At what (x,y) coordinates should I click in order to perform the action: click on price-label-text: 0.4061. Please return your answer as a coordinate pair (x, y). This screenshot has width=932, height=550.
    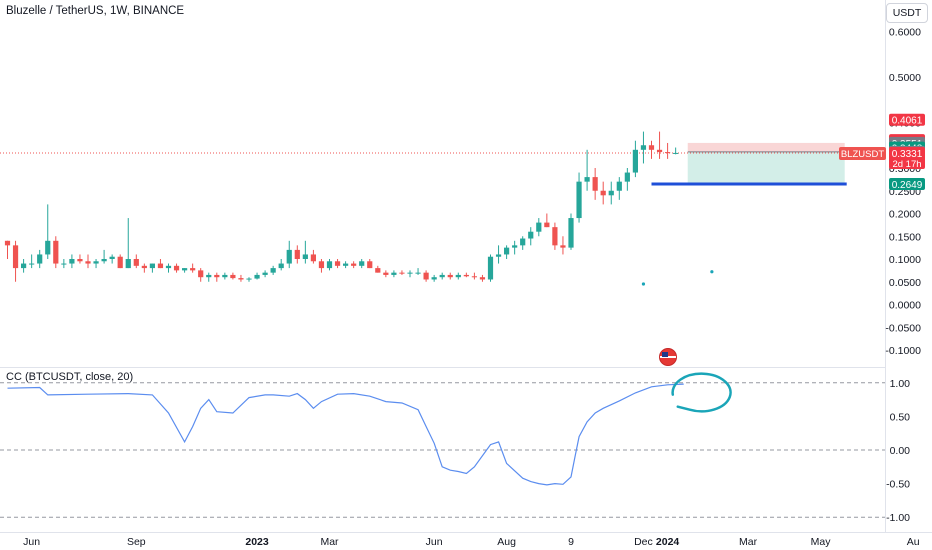
    Looking at the image, I should click on (907, 121).